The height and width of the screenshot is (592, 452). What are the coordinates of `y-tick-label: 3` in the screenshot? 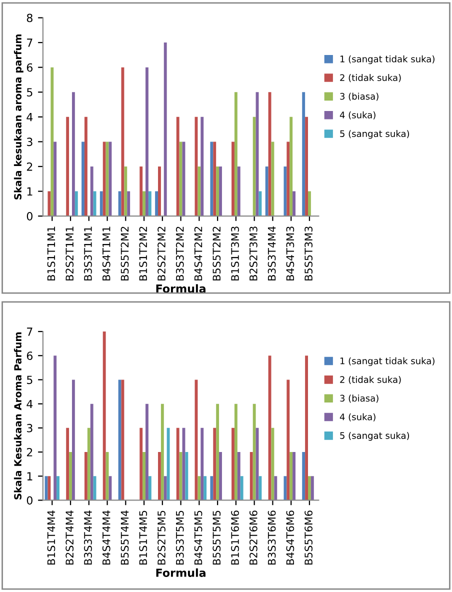 It's located at (29, 428).